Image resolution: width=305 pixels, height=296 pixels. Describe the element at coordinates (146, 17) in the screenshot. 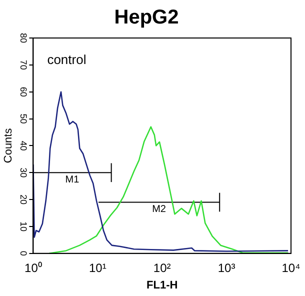

I see `chart-title: HepG2` at that location.